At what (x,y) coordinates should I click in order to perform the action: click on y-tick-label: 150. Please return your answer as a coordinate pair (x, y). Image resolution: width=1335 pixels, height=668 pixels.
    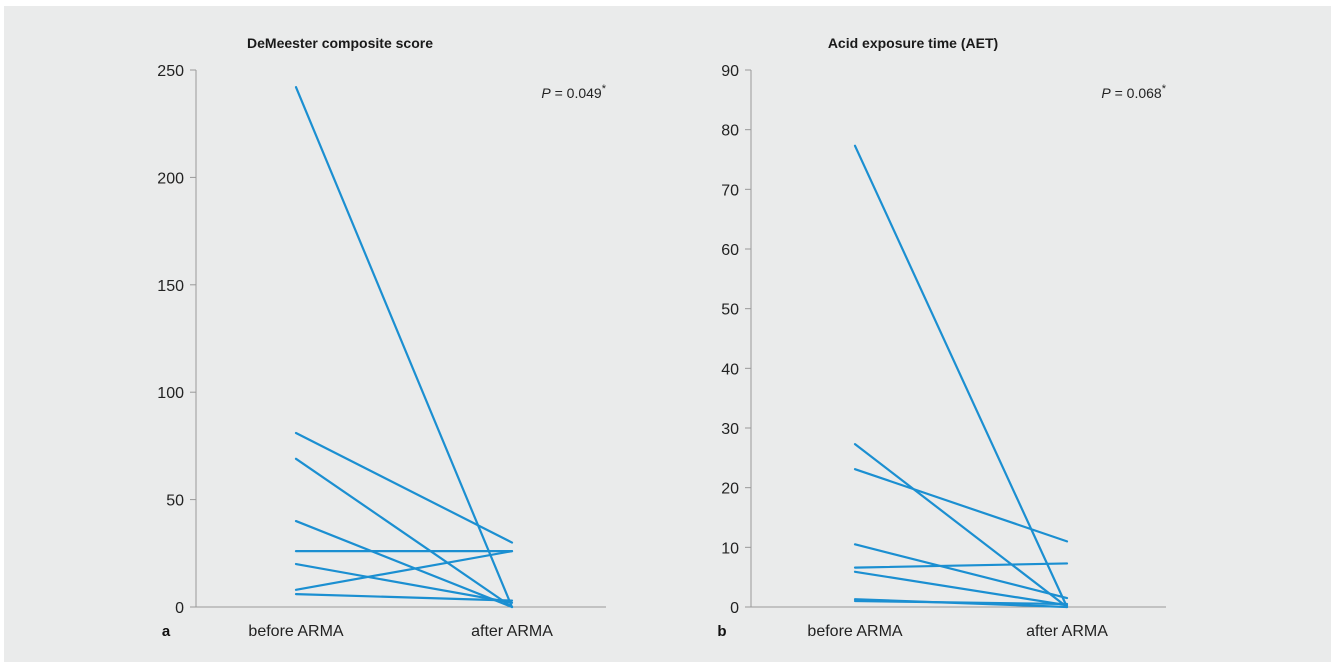
    Looking at the image, I should click on (170, 286).